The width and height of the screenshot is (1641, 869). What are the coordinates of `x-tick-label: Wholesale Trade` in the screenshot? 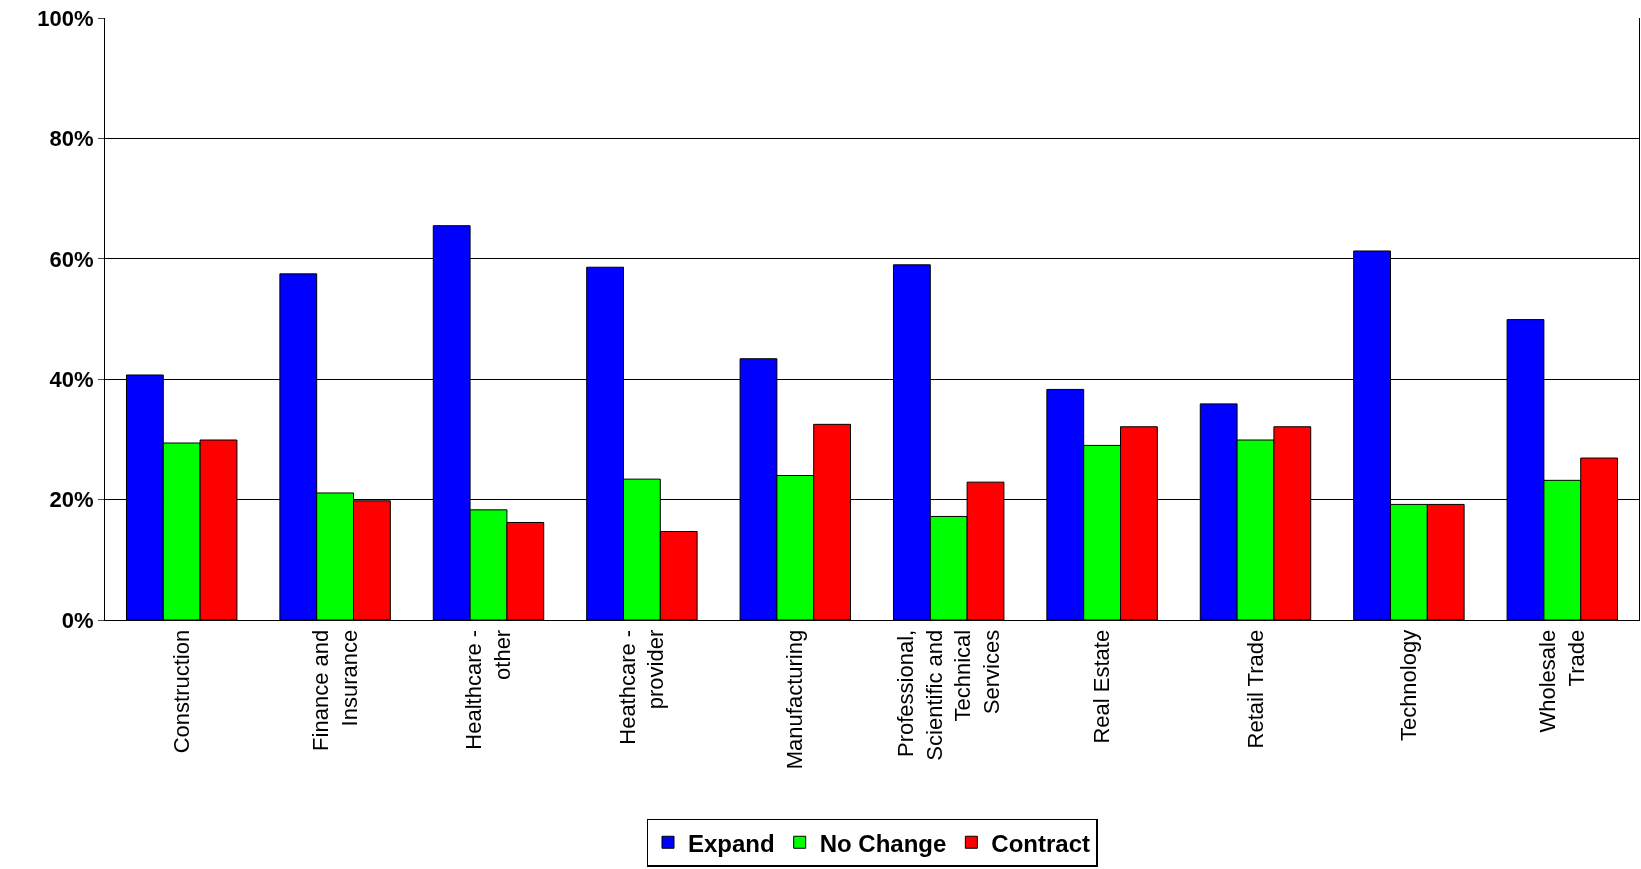 It's located at (1562, 681).